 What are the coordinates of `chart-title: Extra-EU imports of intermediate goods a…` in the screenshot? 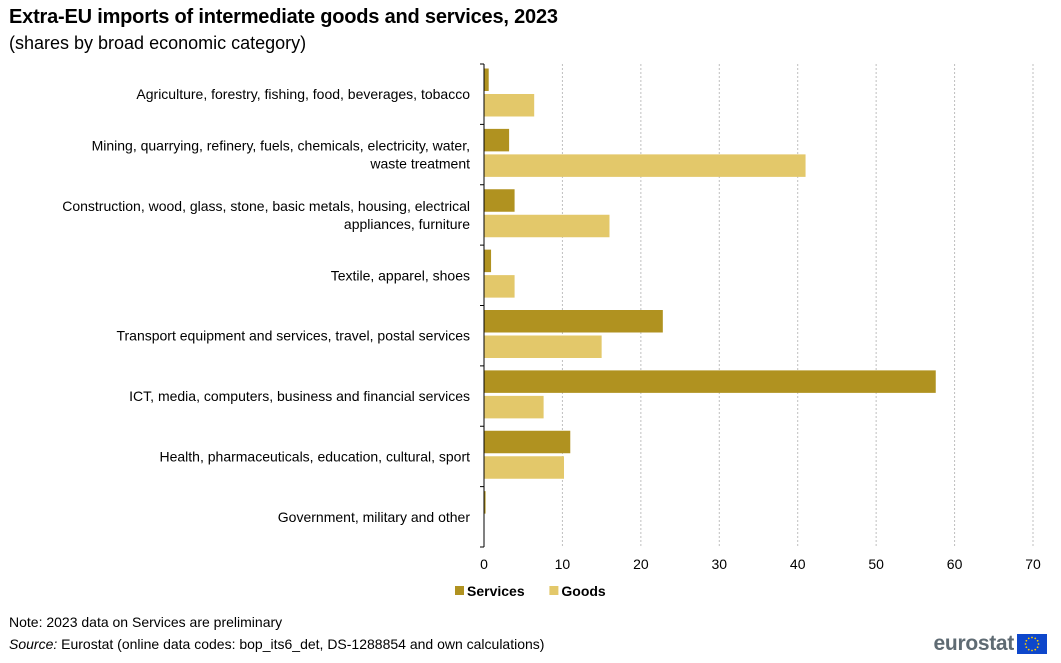 It's located at (283, 17).